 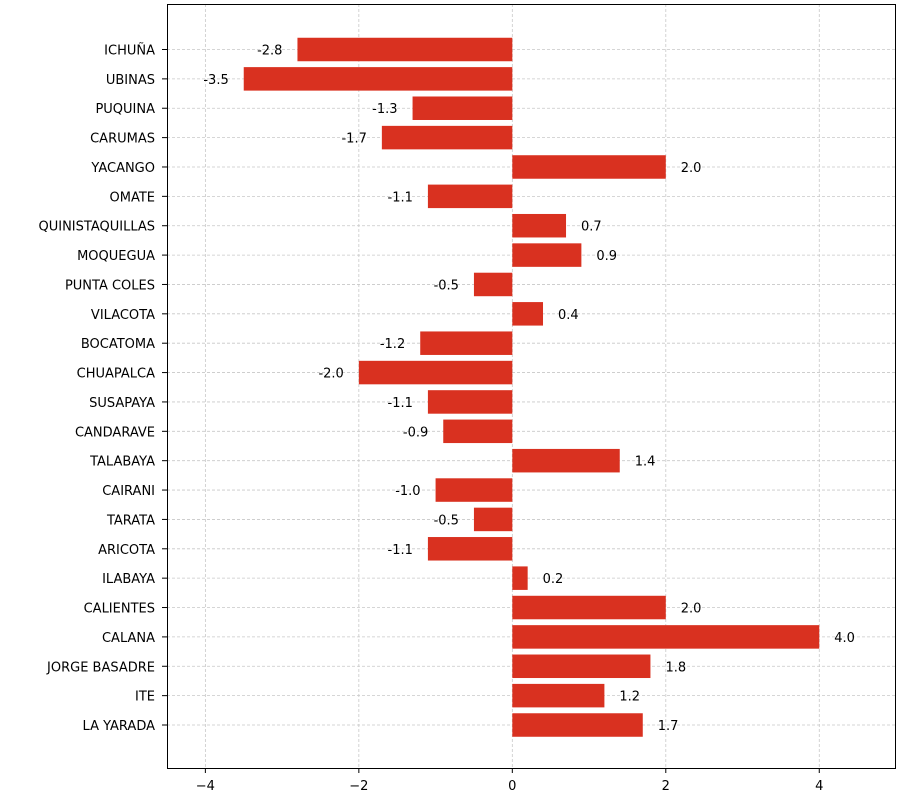 What do you see at coordinates (122, 462) in the screenshot?
I see `y-tick-label: TALABAYA` at bounding box center [122, 462].